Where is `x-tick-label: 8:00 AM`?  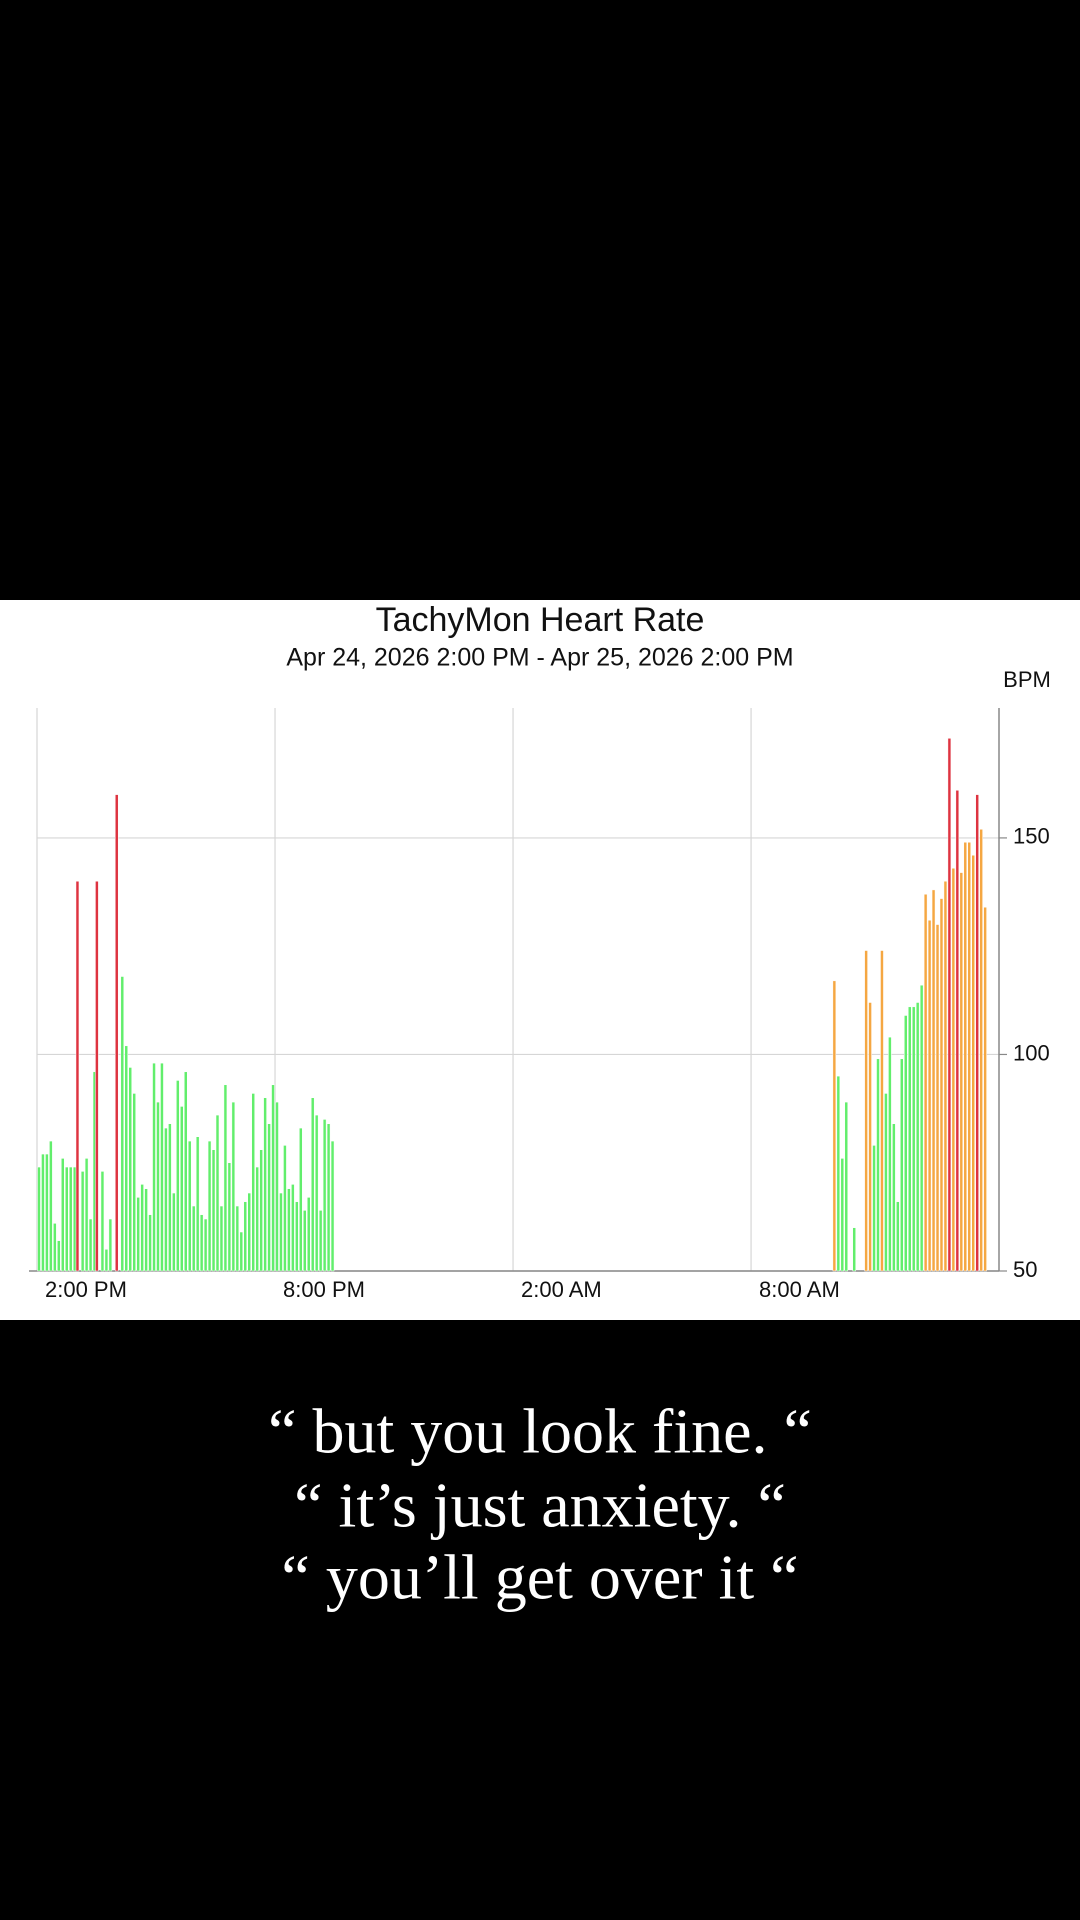
x-tick-label: 8:00 AM is located at coordinates (799, 1289).